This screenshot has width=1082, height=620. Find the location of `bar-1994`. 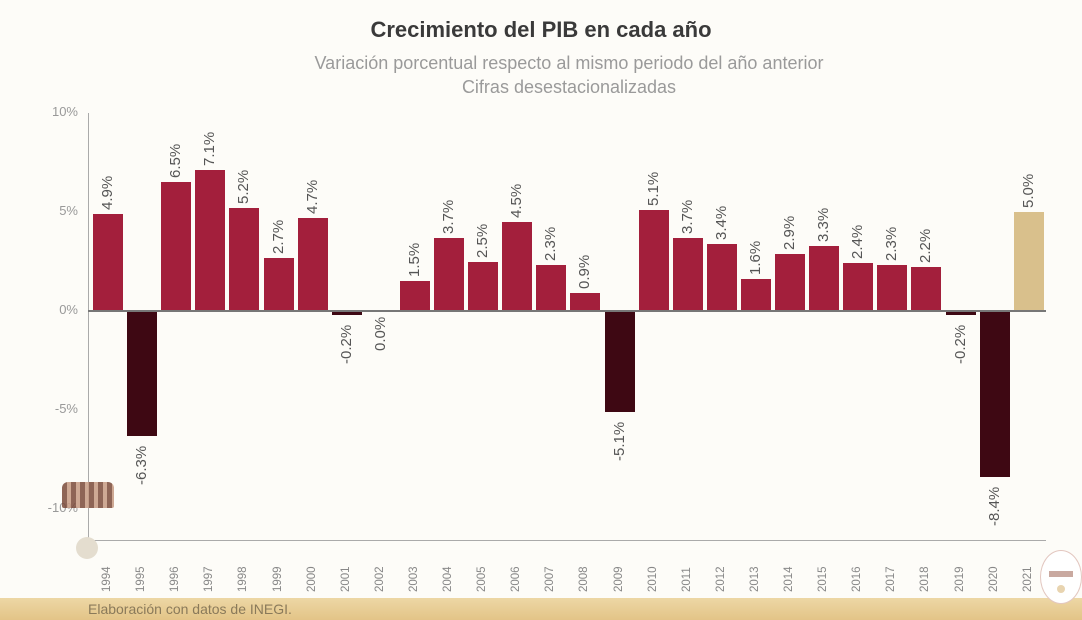

bar-1994 is located at coordinates (108, 262).